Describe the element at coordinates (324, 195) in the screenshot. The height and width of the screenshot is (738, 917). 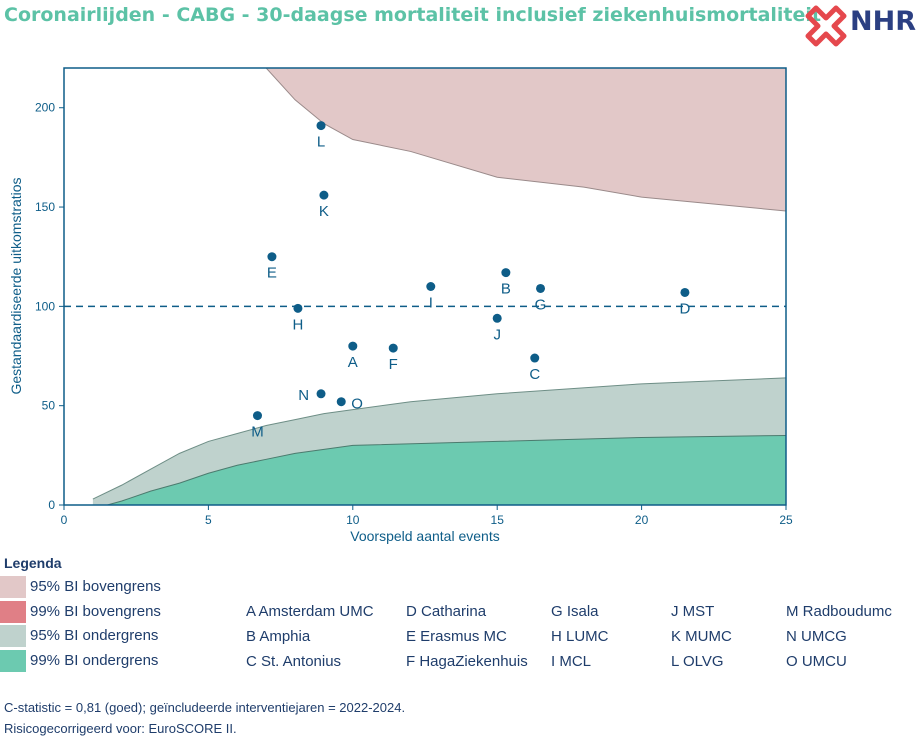
I see `data-point-k` at that location.